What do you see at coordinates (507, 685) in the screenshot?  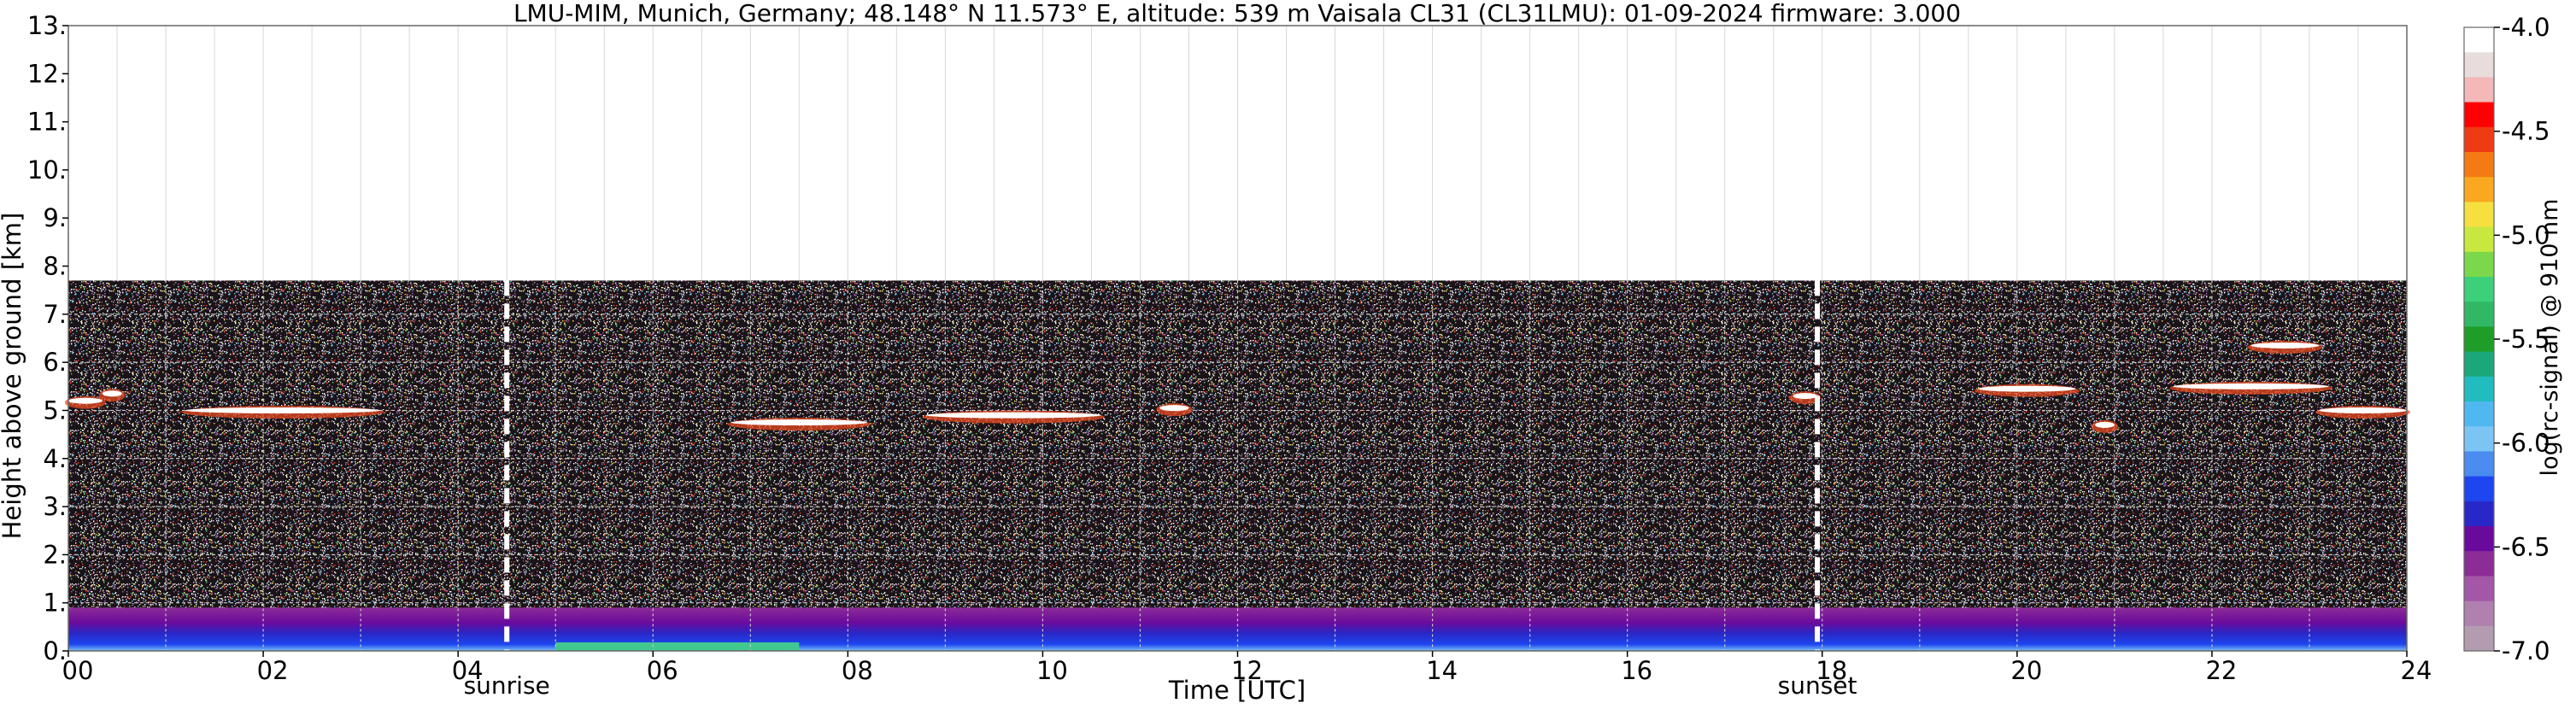 I see `event-label-sunrise: sunrise` at bounding box center [507, 685].